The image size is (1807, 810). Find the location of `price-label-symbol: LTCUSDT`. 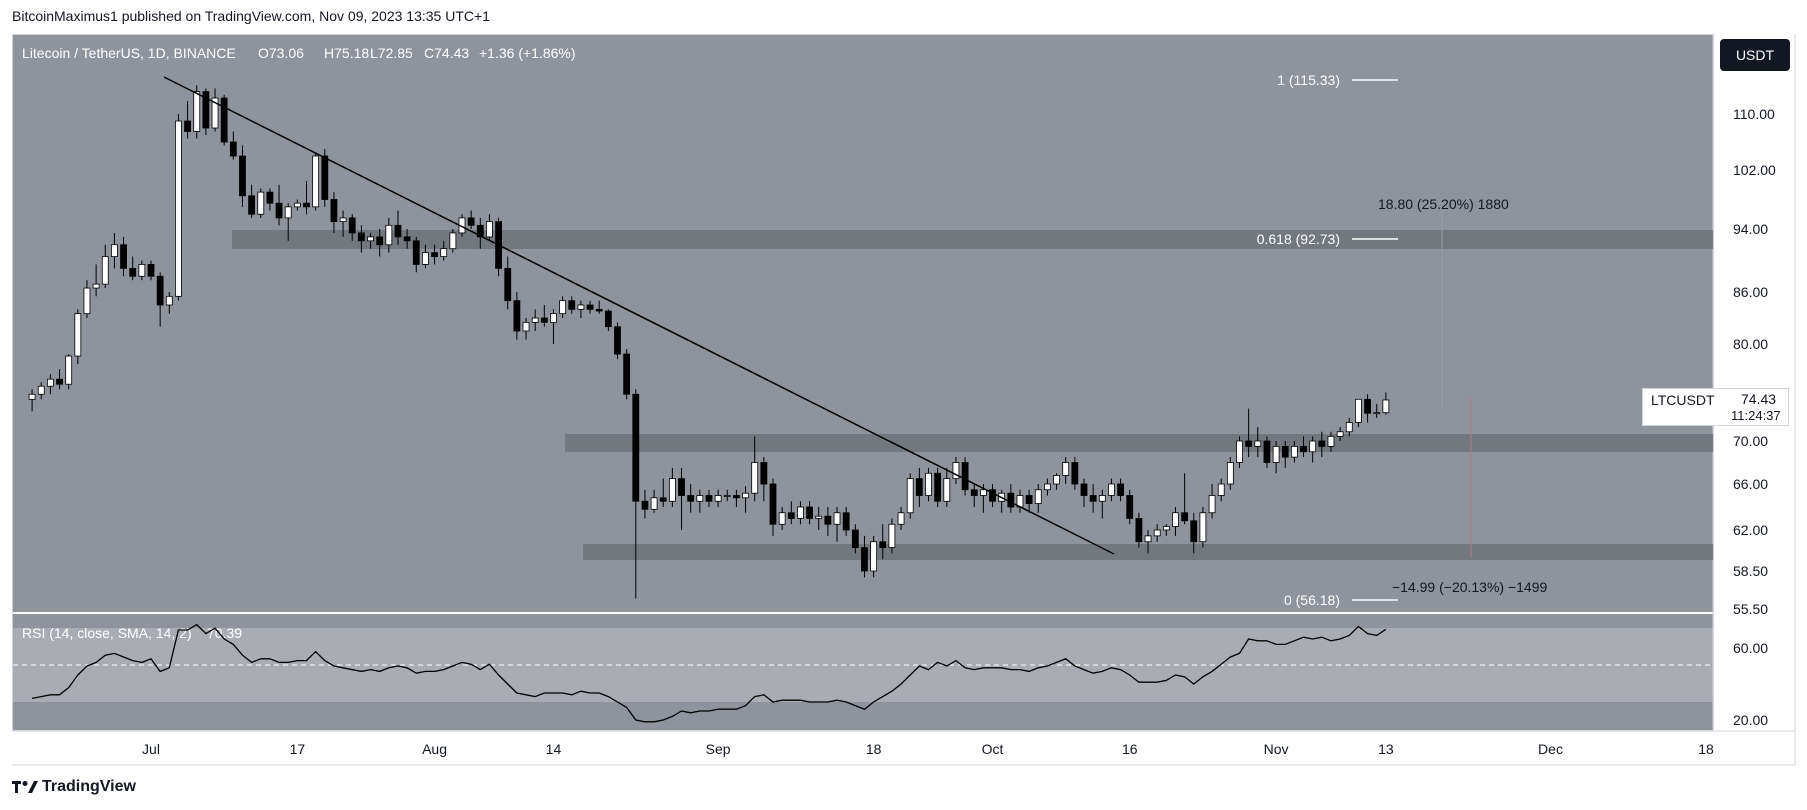

price-label-symbol: LTCUSDT is located at coordinates (1683, 400).